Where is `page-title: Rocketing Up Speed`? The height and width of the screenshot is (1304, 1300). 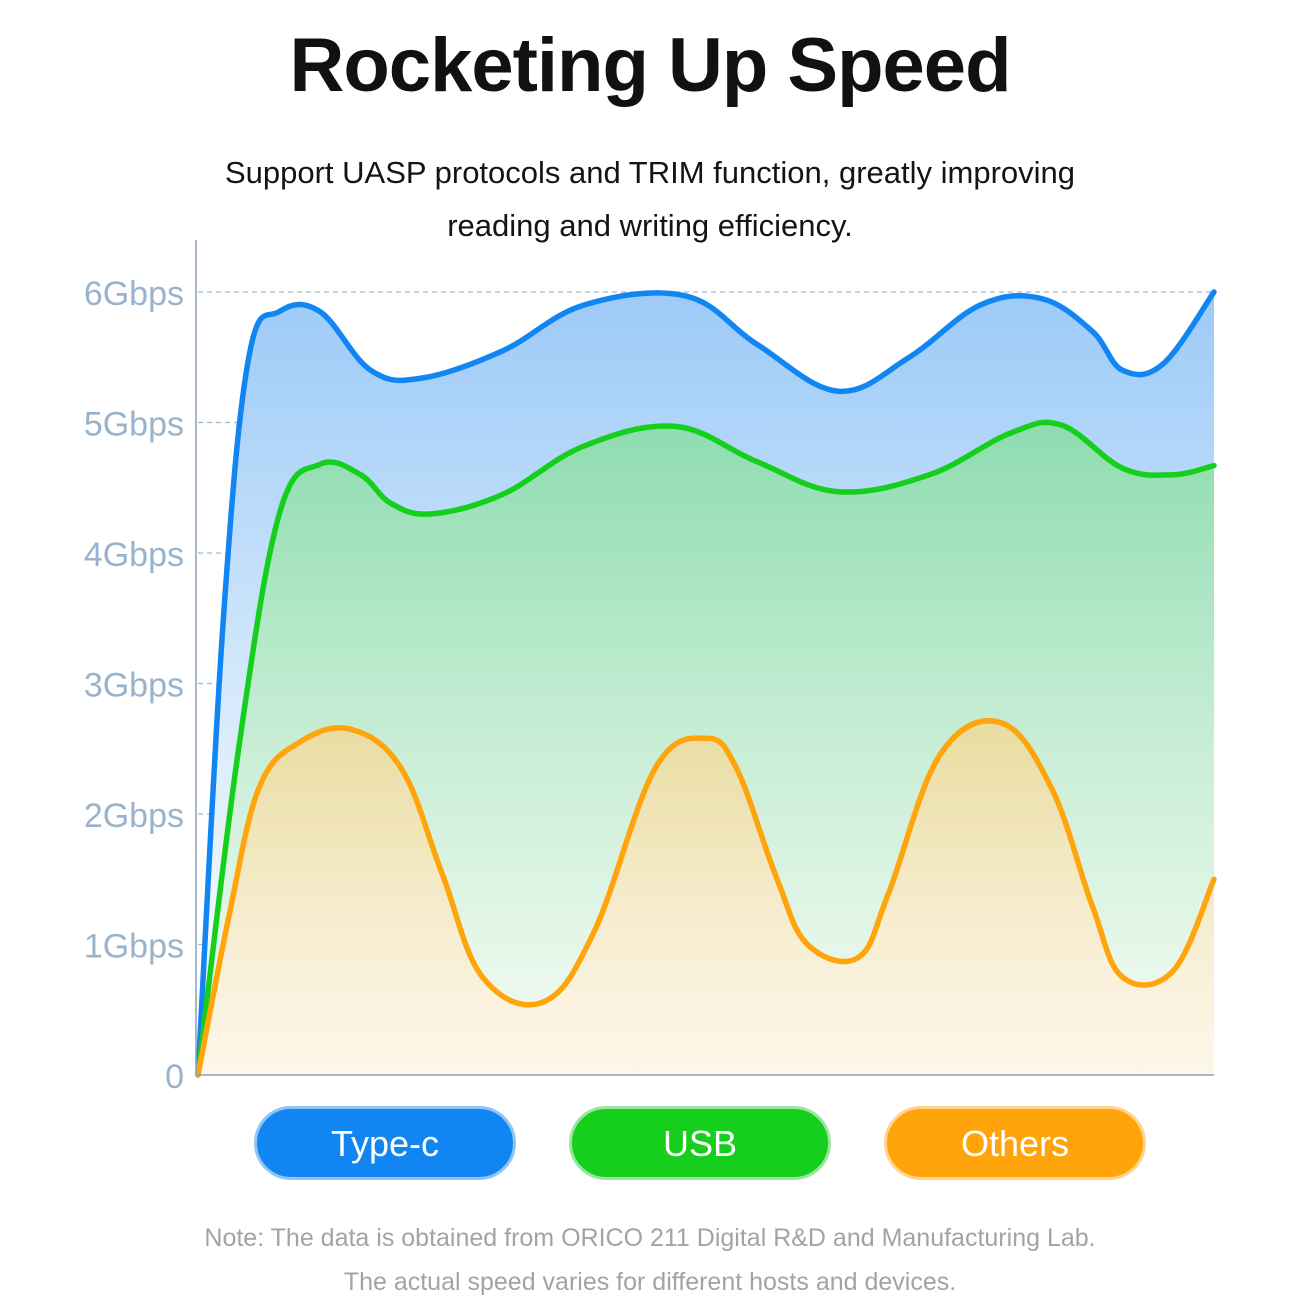 page-title: Rocketing Up Speed is located at coordinates (650, 65).